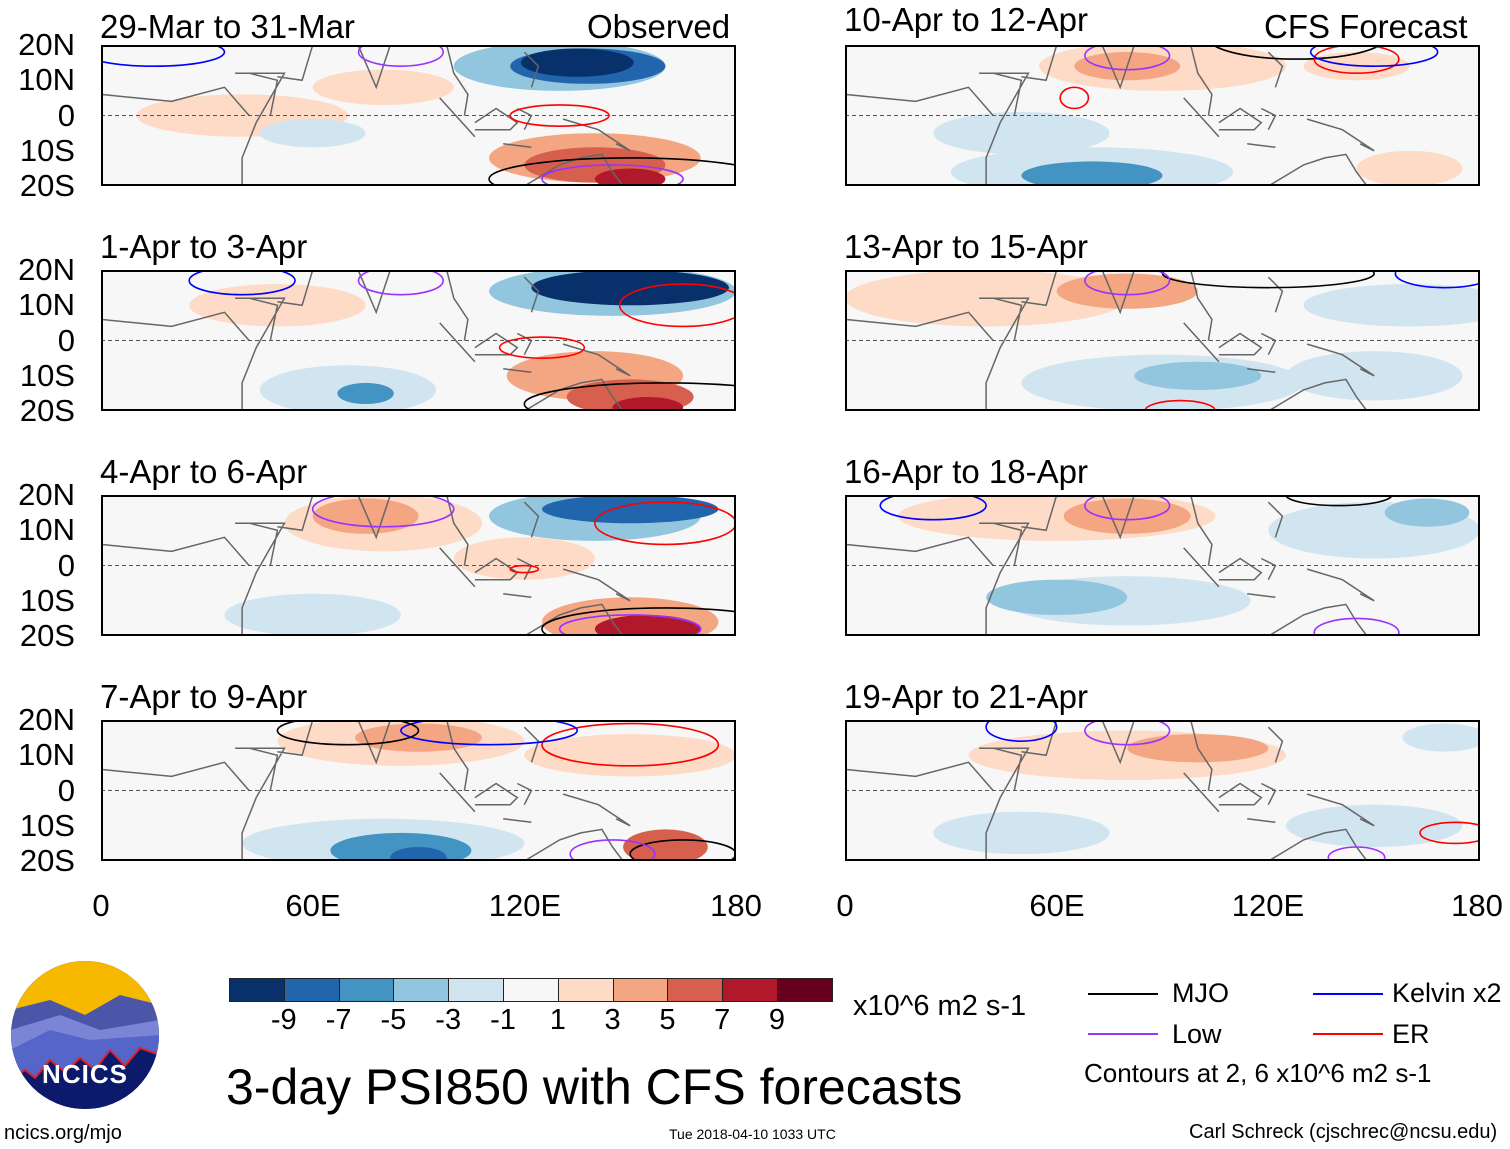 Image resolution: width=1510 pixels, height=1149 pixels. Describe the element at coordinates (667, 1020) in the screenshot. I see `colorbar-tick-label: 5` at that location.